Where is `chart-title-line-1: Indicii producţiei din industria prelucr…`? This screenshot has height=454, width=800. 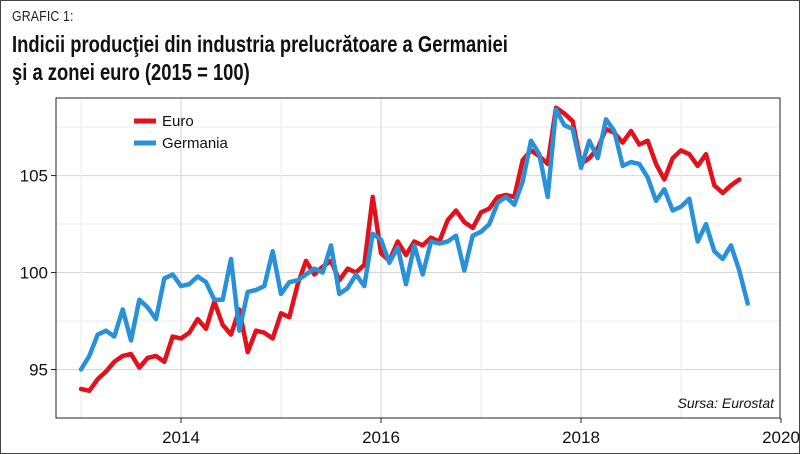 chart-title-line-1: Indicii producţiei din industria prelucr… is located at coordinates (260, 44).